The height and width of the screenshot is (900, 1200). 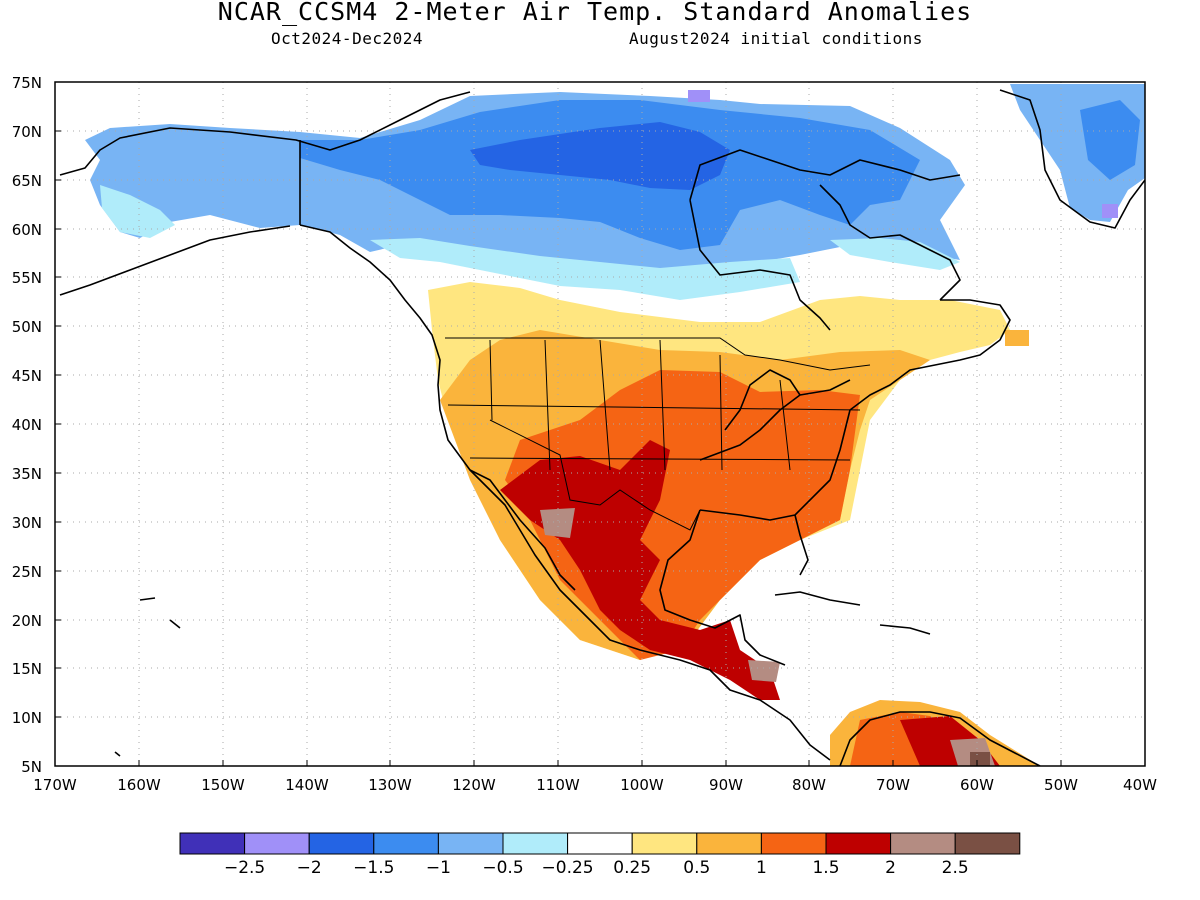 I want to click on lat-label: 40N, so click(x=27, y=425).